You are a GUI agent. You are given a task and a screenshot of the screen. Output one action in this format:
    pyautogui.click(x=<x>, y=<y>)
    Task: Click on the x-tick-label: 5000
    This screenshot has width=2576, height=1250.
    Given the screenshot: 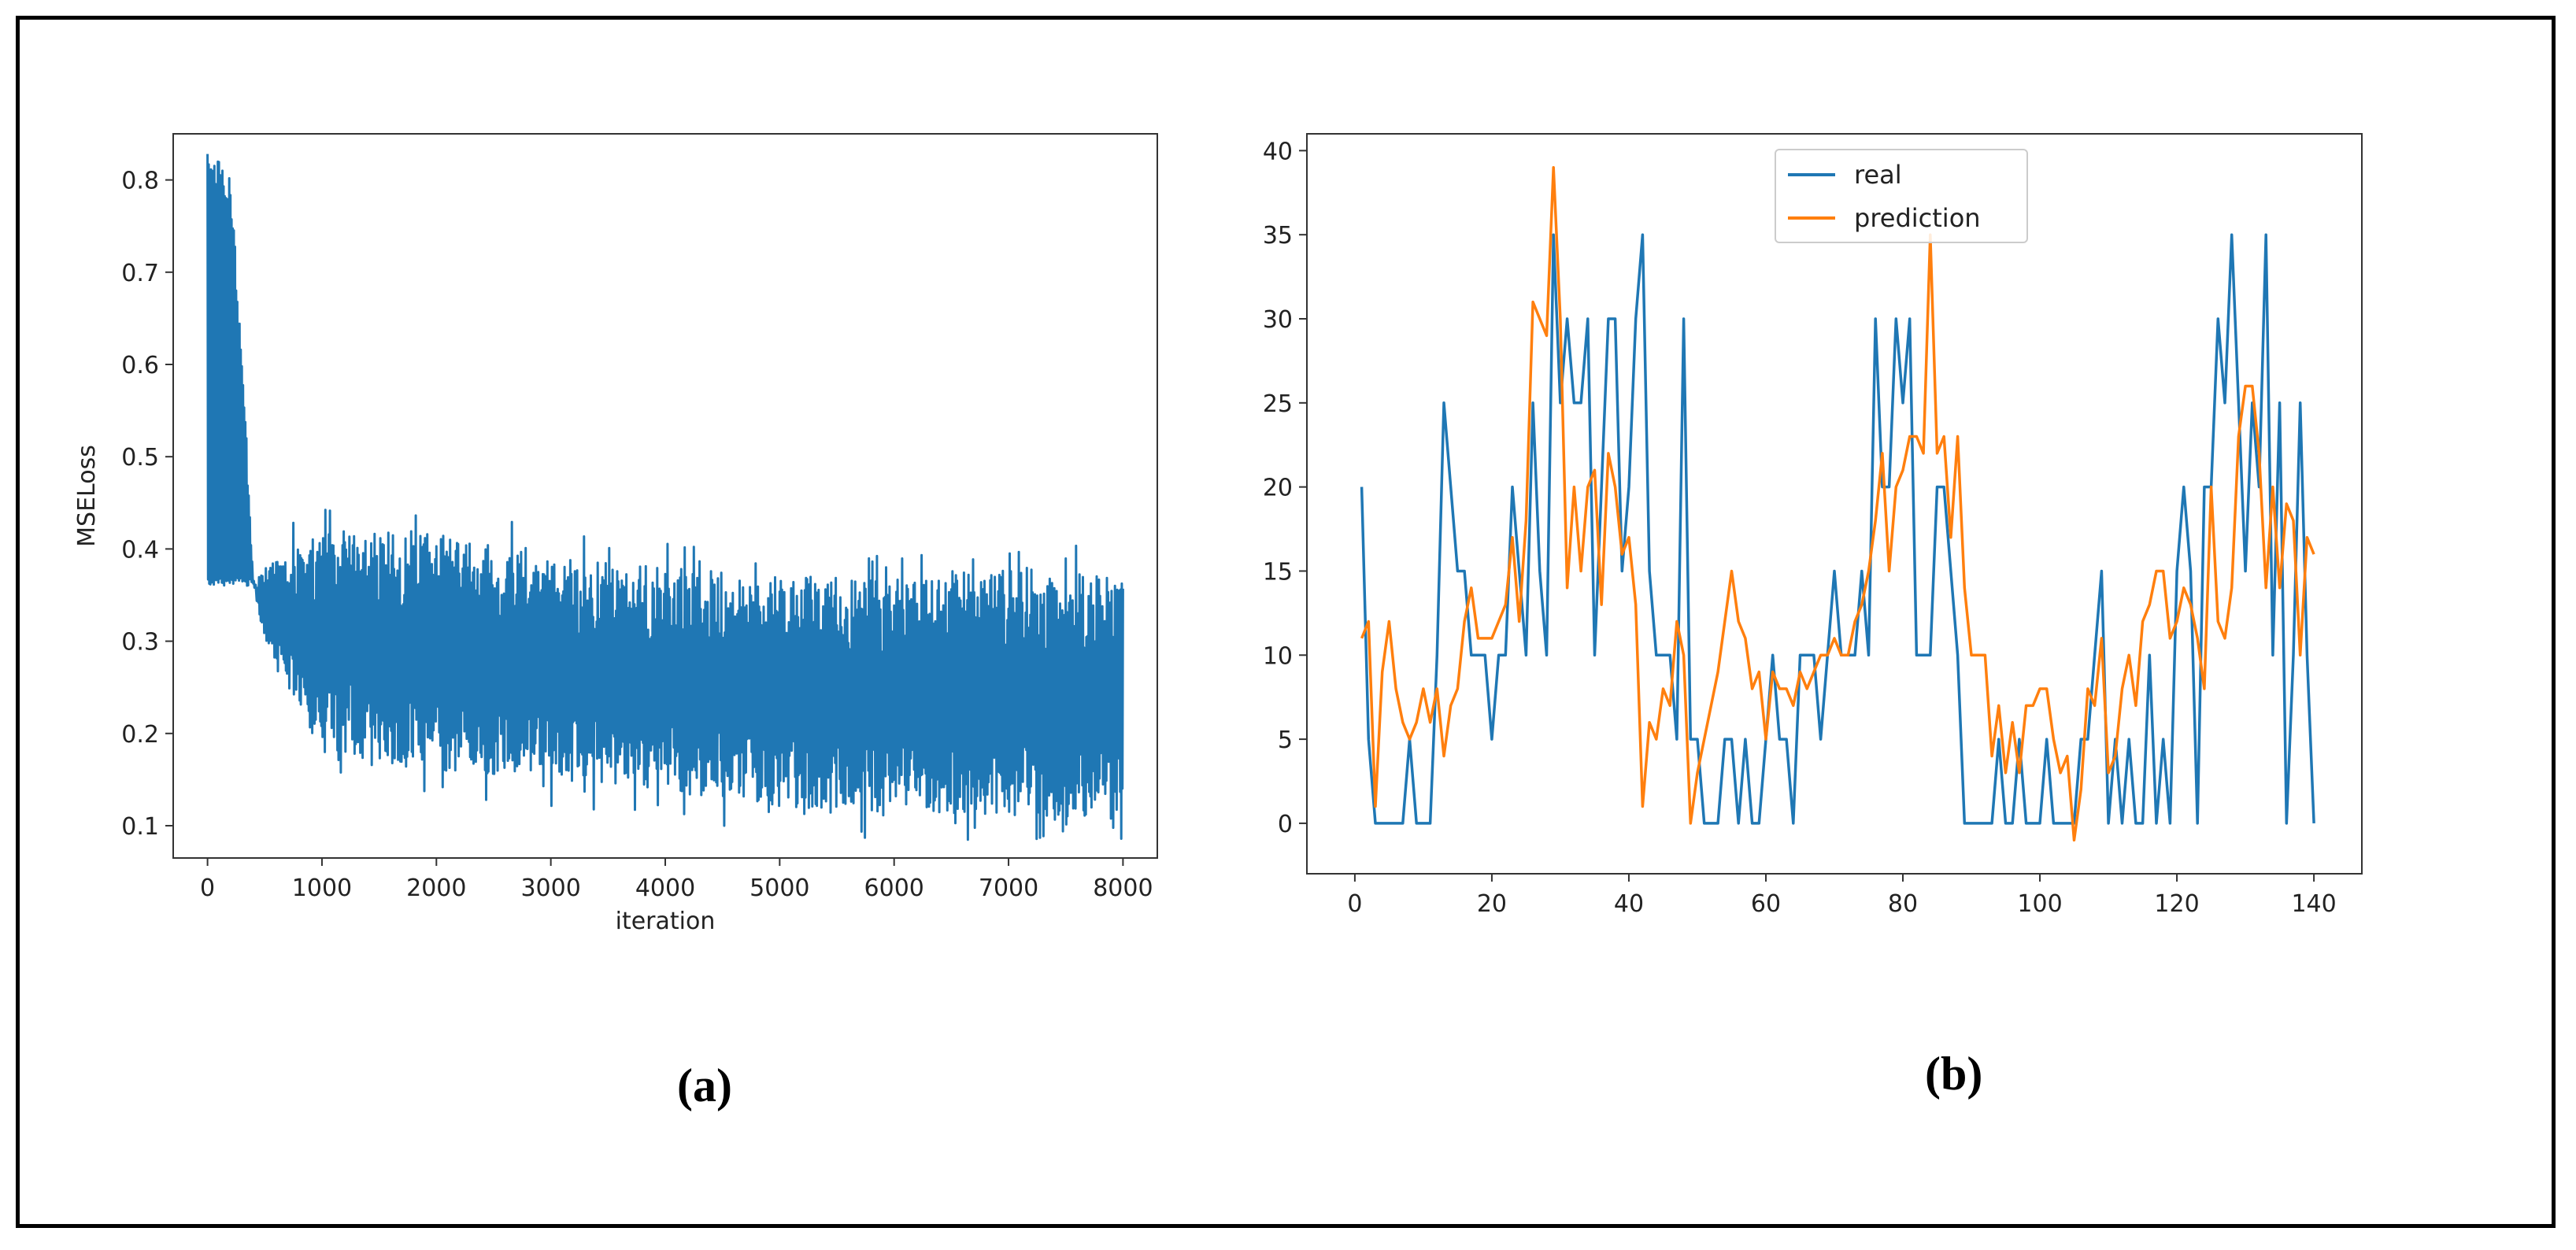 What is the action you would take?
    pyautogui.click(x=779, y=888)
    